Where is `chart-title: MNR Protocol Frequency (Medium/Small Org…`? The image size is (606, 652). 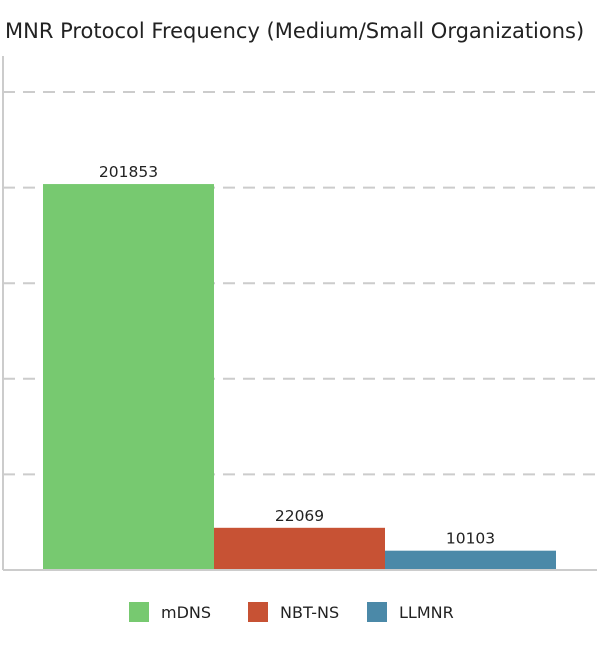 chart-title: MNR Protocol Frequency (Medium/Small Org… is located at coordinates (294, 31).